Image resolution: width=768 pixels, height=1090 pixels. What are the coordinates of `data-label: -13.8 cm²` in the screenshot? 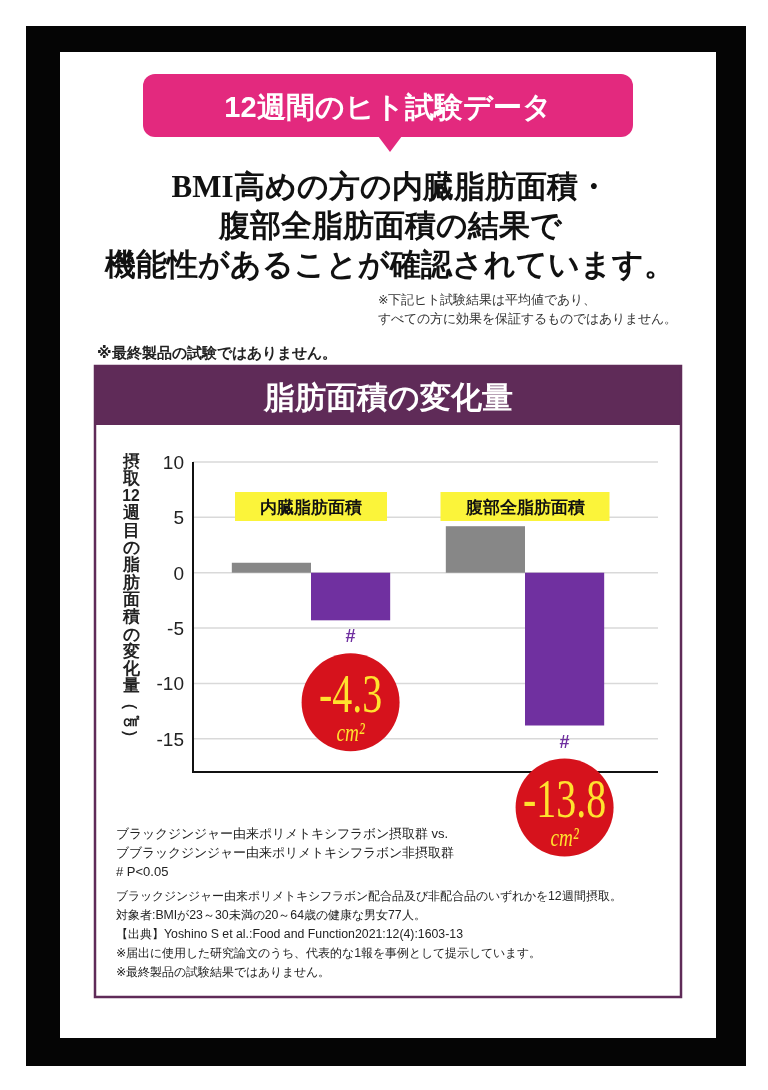 It's located at (564, 811).